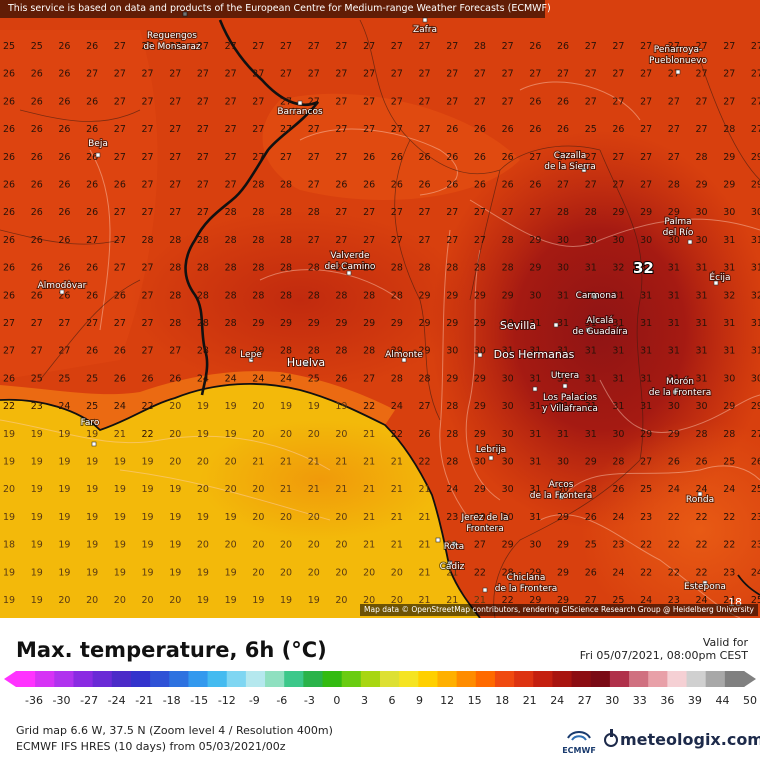 The image size is (760, 760). I want to click on place-sevilla: Sevilla, so click(529, 325).